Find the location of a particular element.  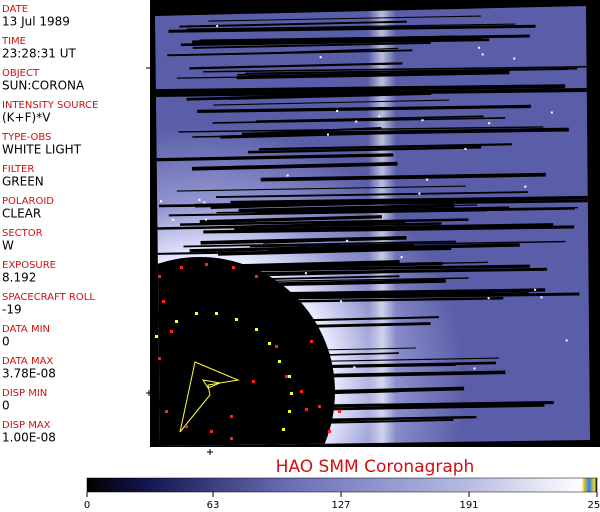

field-value: -19 is located at coordinates (12, 310).